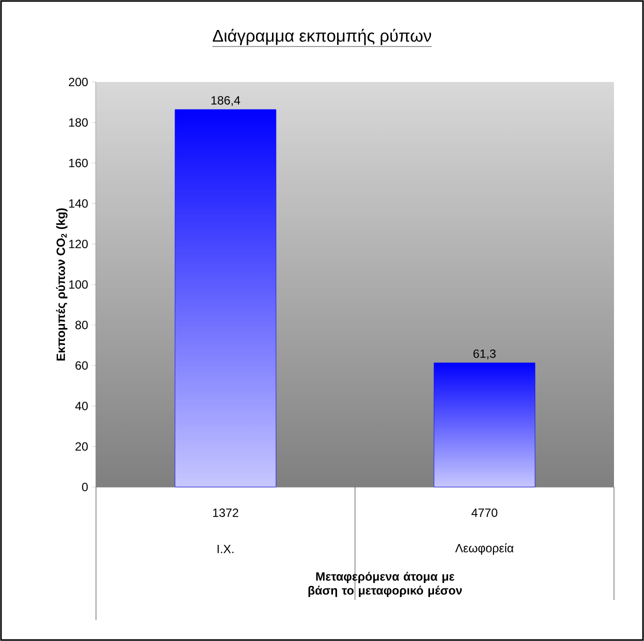  Describe the element at coordinates (78, 122) in the screenshot. I see `y-tick-label: 180` at that location.